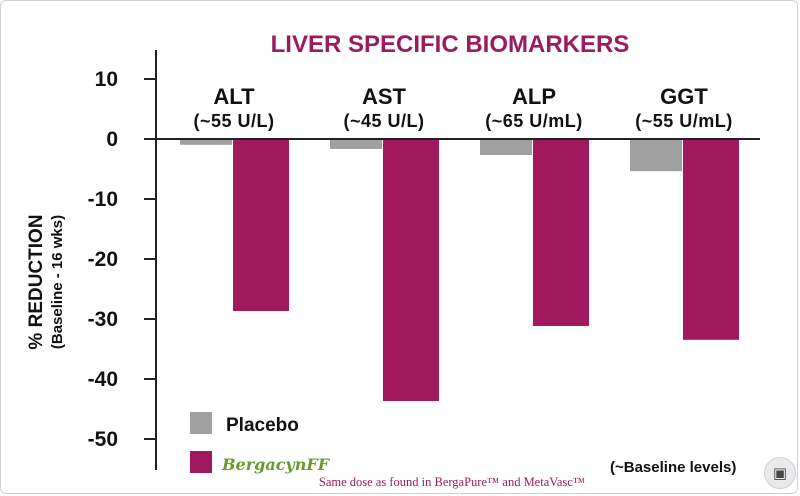 Image resolution: width=800 pixels, height=496 pixels. What do you see at coordinates (106, 79) in the screenshot?
I see `y-tick-label: 10` at bounding box center [106, 79].